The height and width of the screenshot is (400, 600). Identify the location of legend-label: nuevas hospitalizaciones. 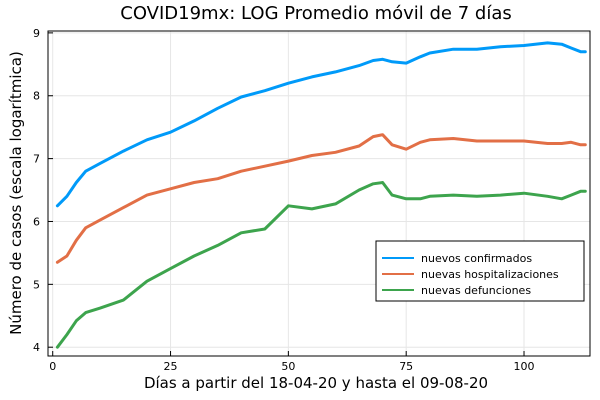
(490, 274).